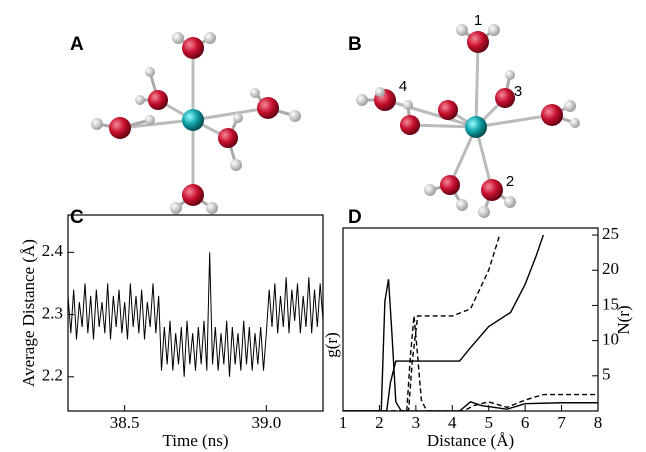 The width and height of the screenshot is (646, 452). Describe the element at coordinates (561, 422) in the screenshot. I see `x-tick-label: 7` at that location.